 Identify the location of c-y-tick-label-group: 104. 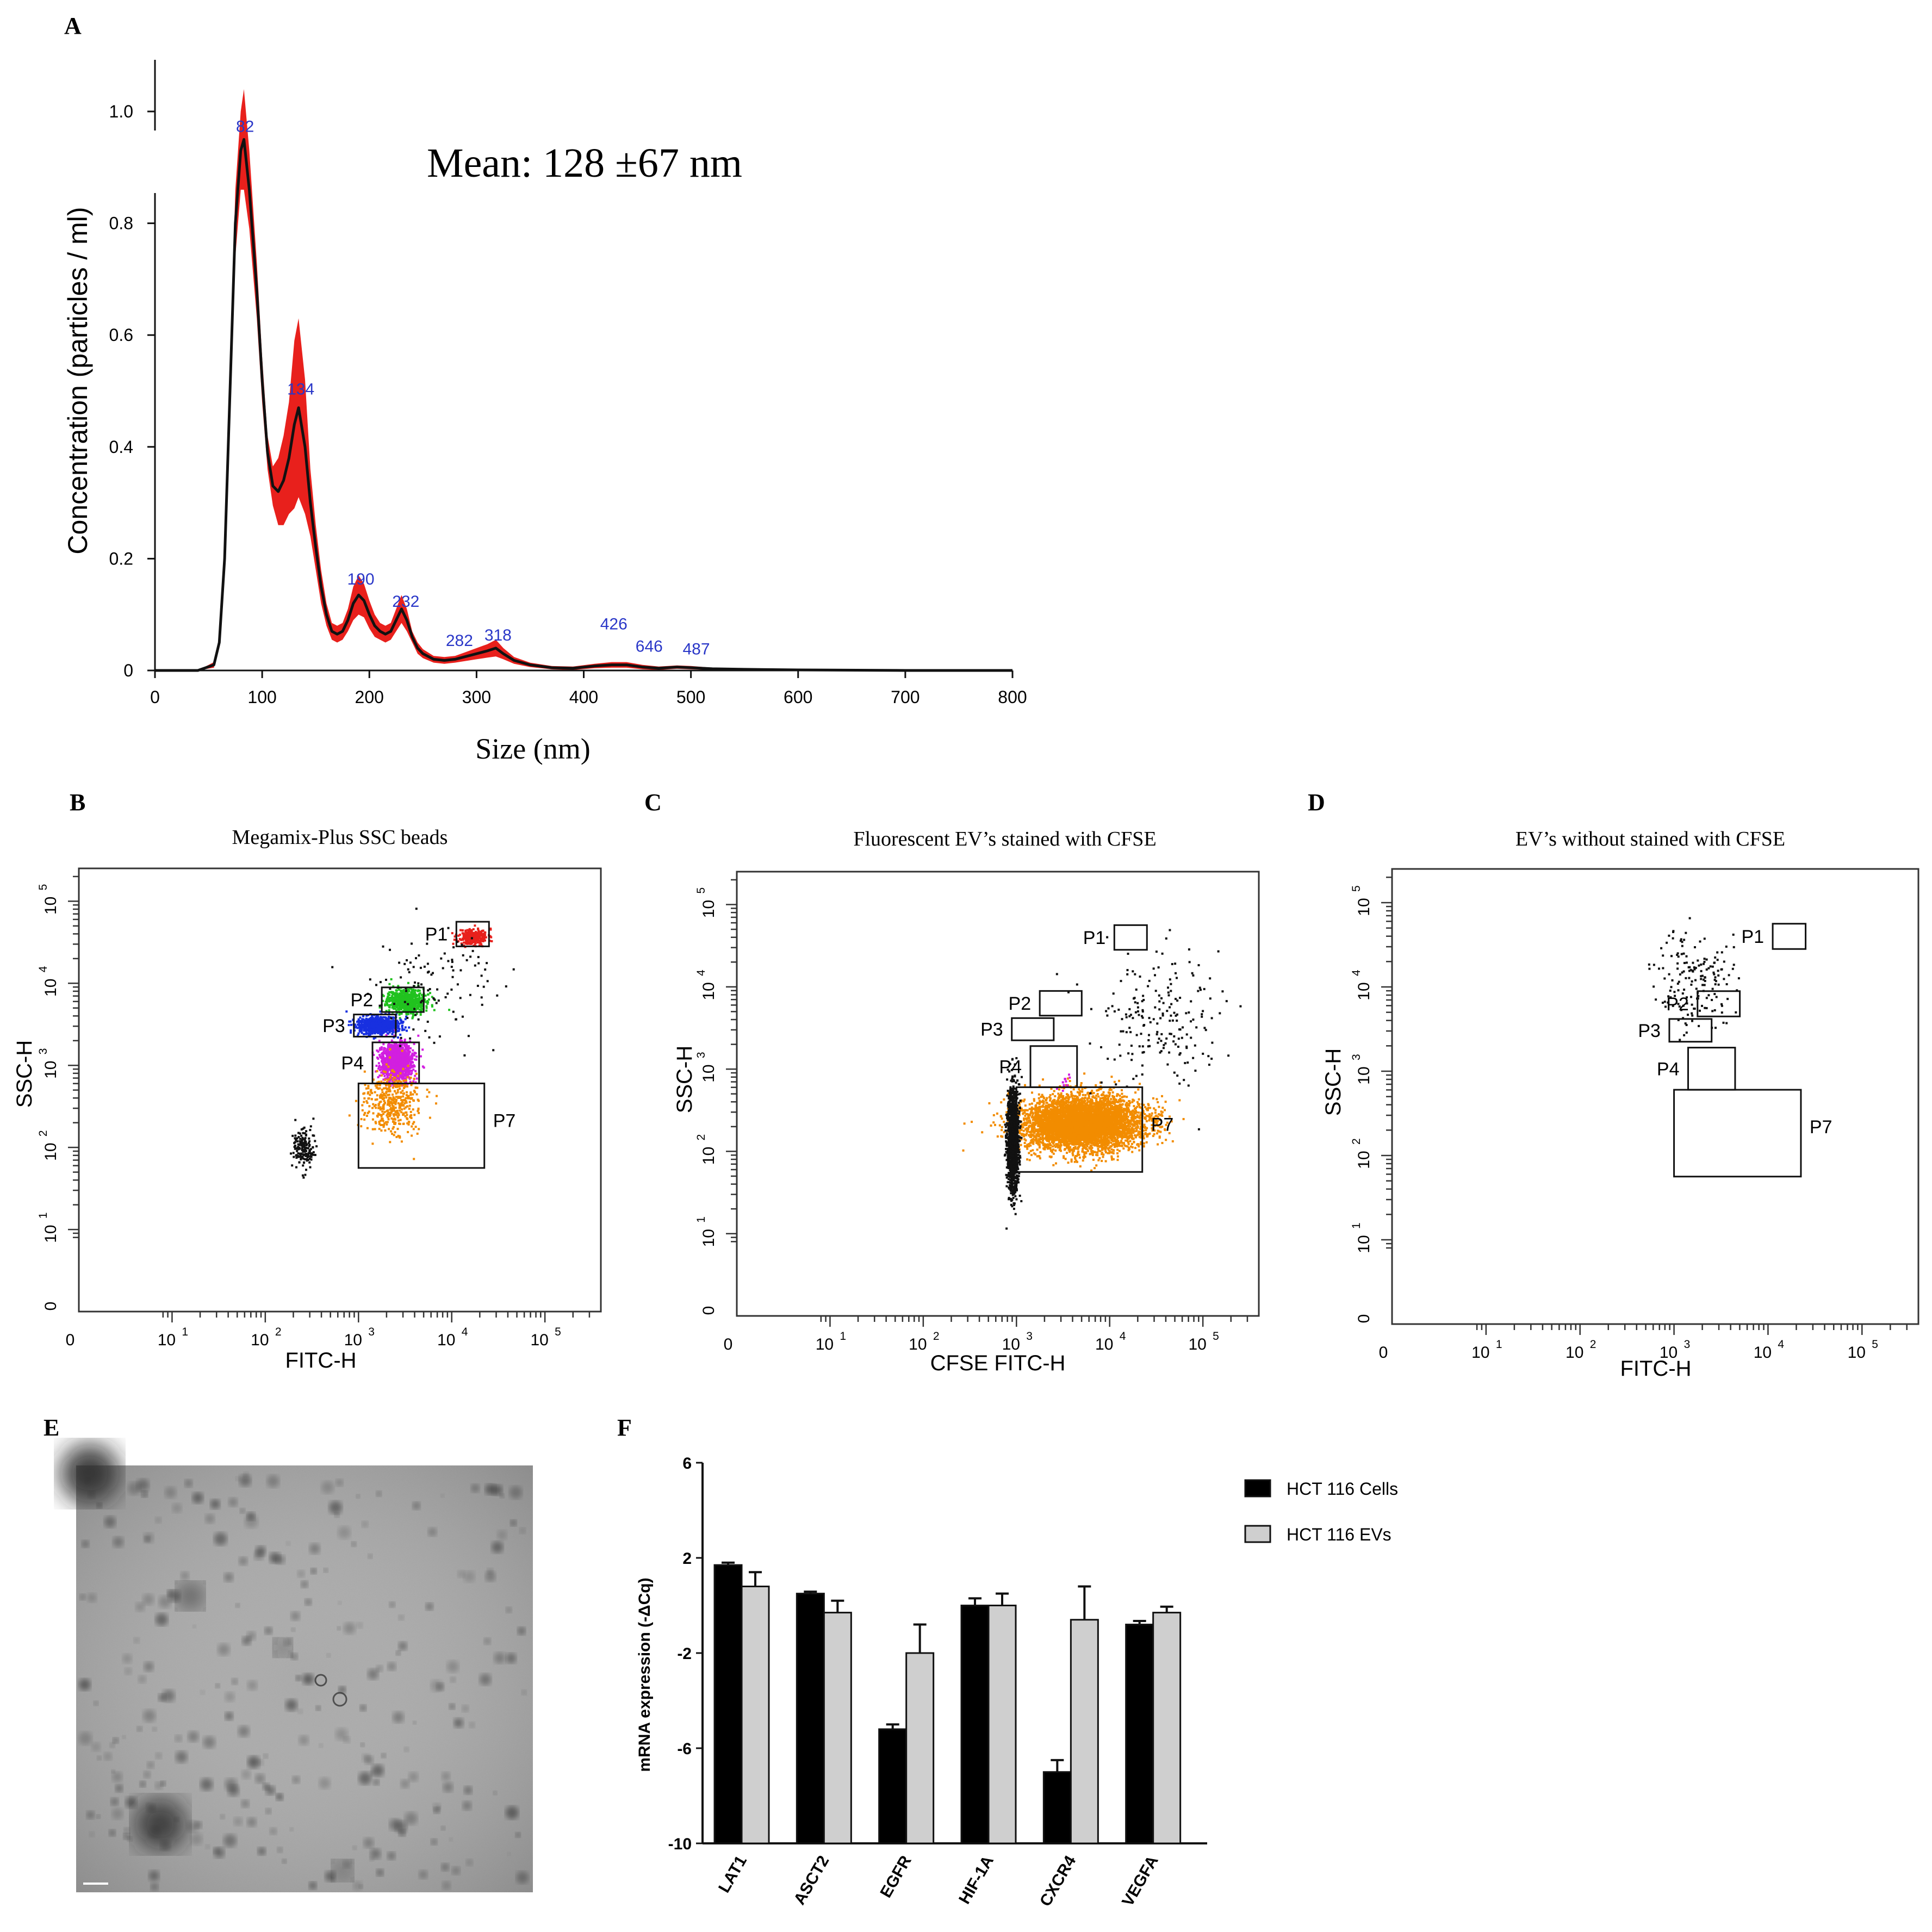
(706, 985).